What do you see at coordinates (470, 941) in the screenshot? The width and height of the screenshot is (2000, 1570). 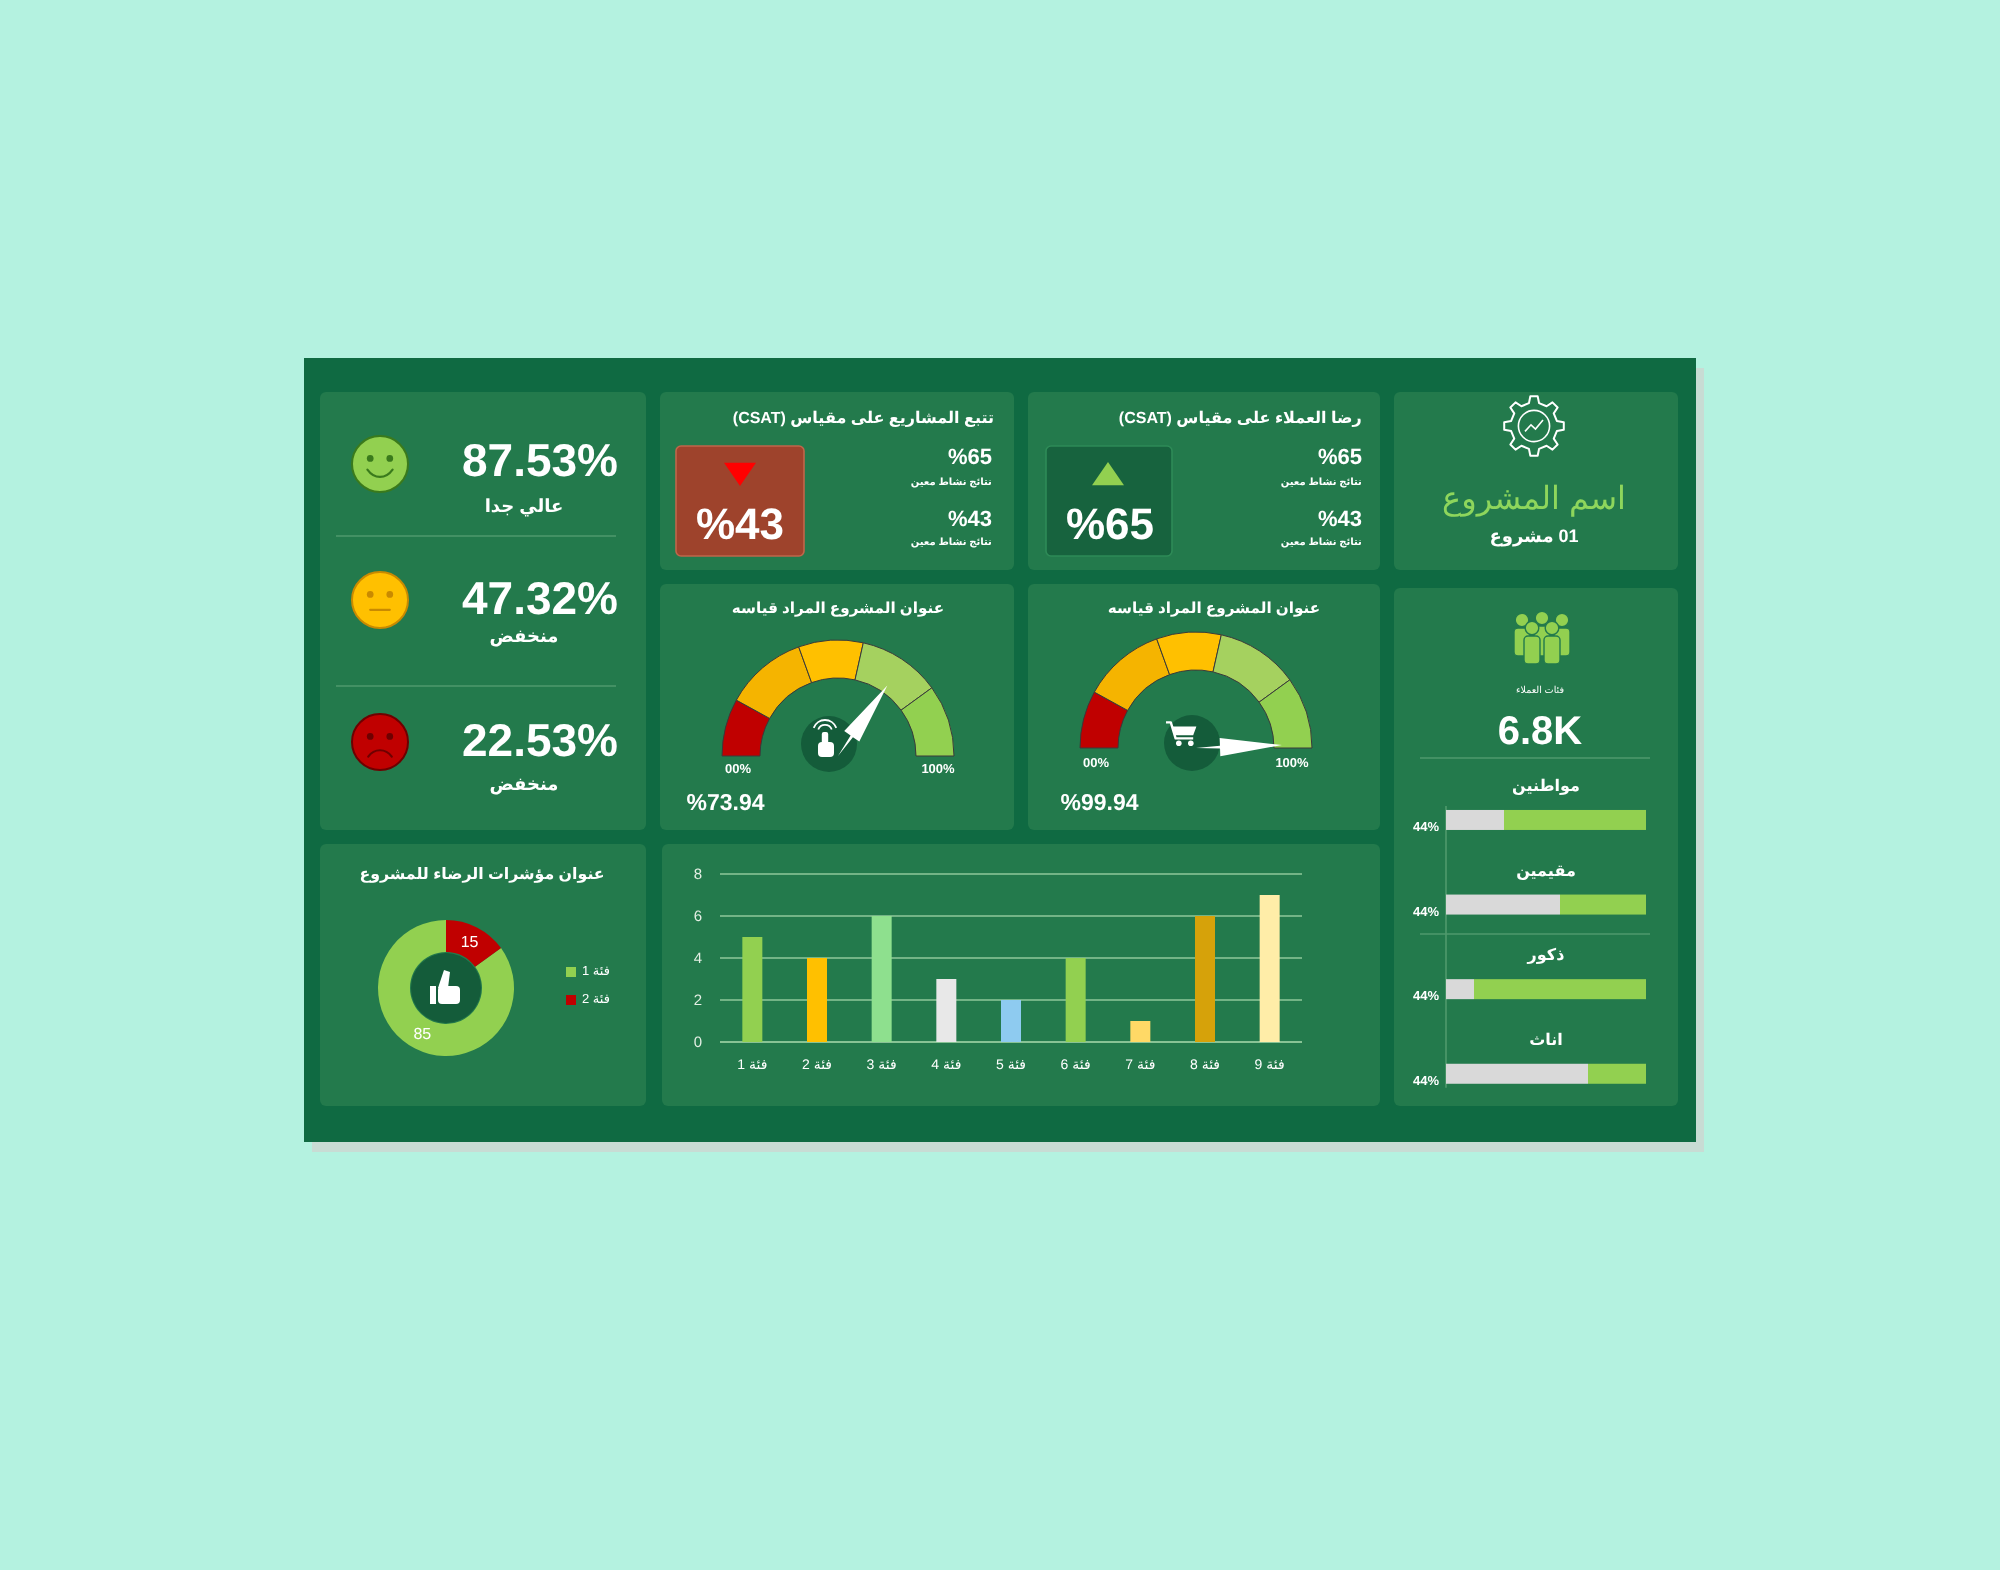 I see `data-label: 15` at bounding box center [470, 941].